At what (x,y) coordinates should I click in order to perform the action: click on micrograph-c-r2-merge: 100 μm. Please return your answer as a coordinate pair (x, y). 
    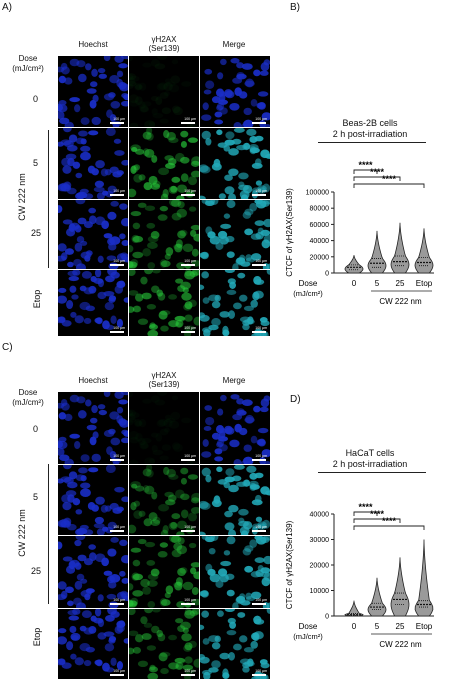
    Looking at the image, I should click on (235, 572).